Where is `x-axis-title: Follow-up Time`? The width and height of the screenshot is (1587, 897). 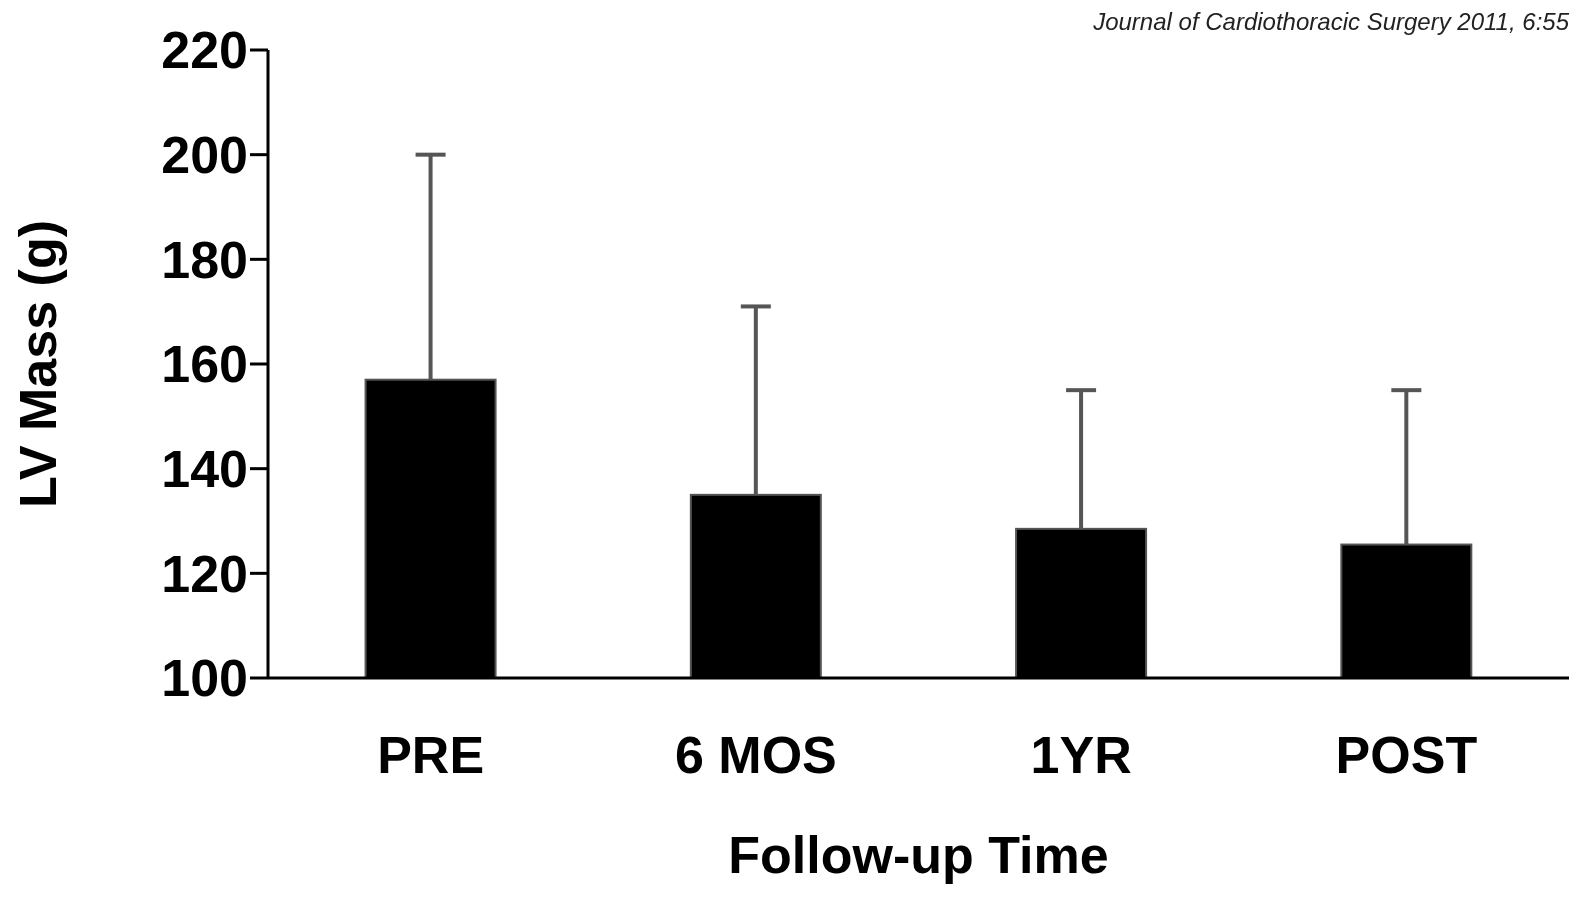 x-axis-title: Follow-up Time is located at coordinates (918, 855).